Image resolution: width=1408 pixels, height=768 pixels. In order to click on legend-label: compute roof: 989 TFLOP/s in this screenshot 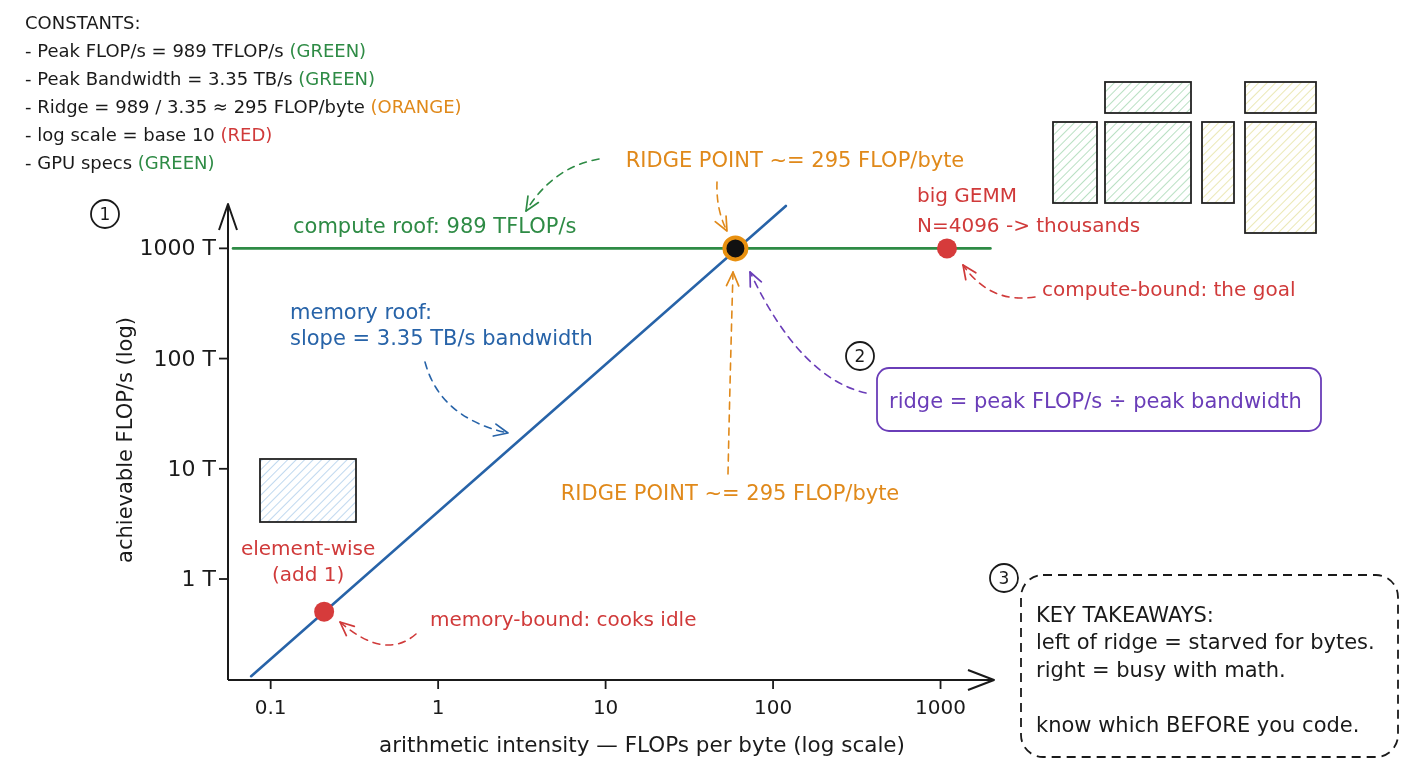, I will do `click(435, 226)`.